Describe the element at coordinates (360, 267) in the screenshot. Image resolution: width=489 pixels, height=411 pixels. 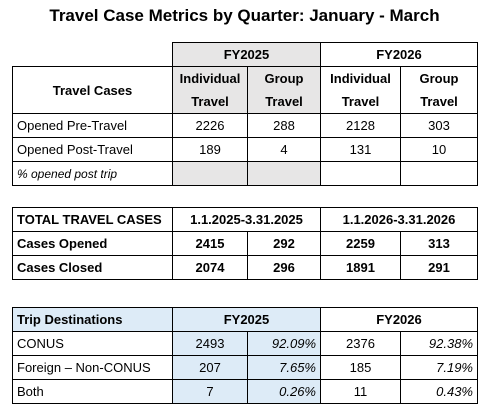
I see `cell: 1891` at that location.